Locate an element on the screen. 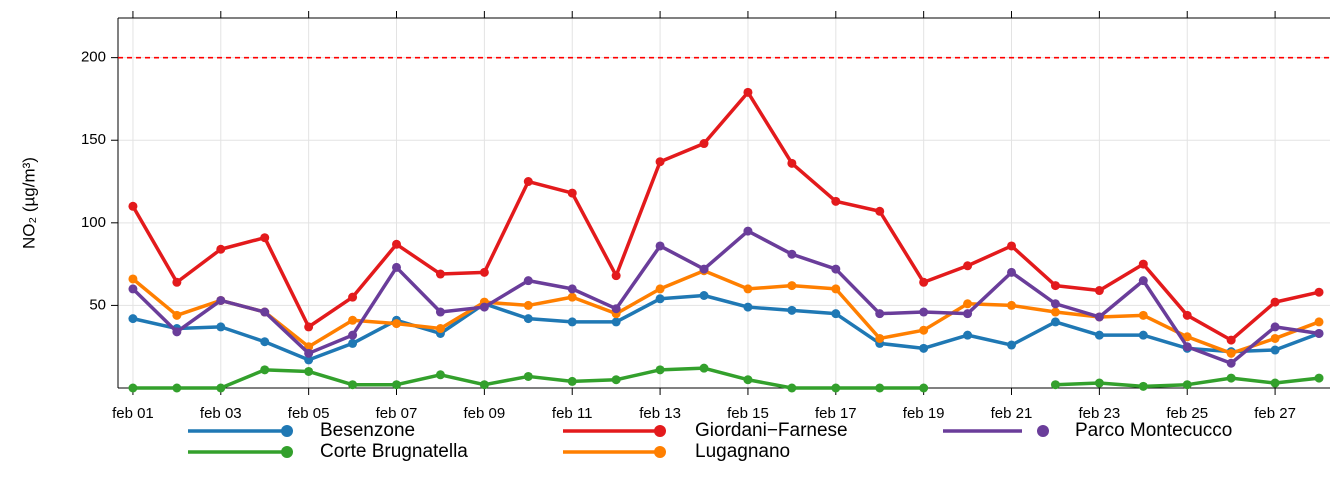  legend-label: Giordani−Farnese is located at coordinates (771, 430).